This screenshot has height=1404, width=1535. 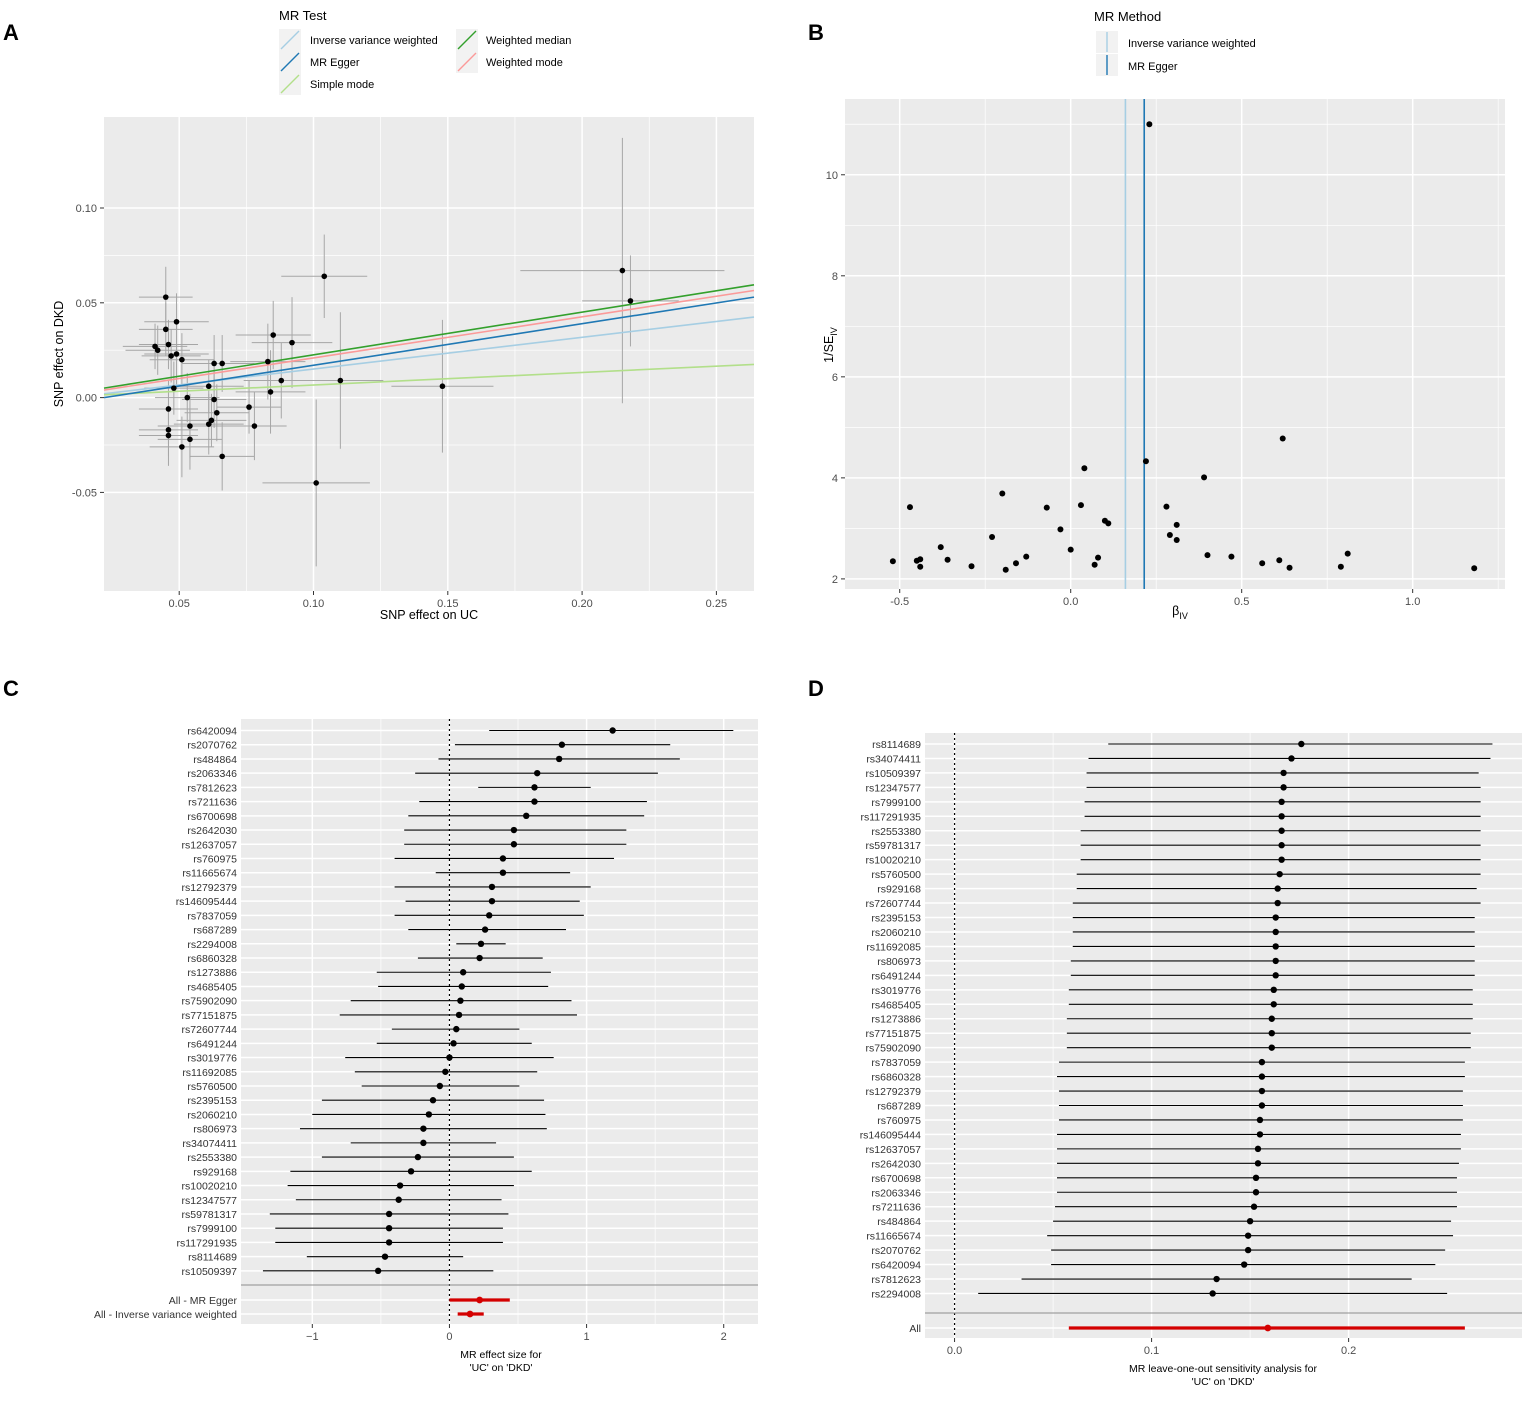 What do you see at coordinates (501, 1368) in the screenshot?
I see `x-axis-title-c-line2: 'UC' on 'DKD'` at bounding box center [501, 1368].